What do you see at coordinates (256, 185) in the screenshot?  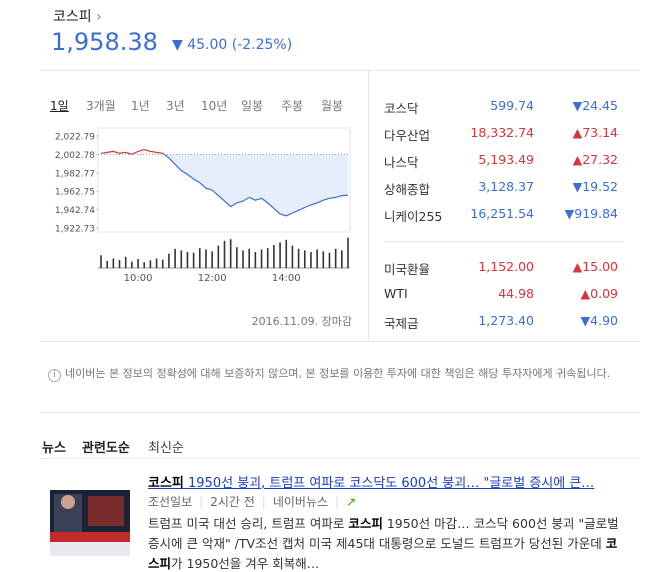 I see `loss-area` at bounding box center [256, 185].